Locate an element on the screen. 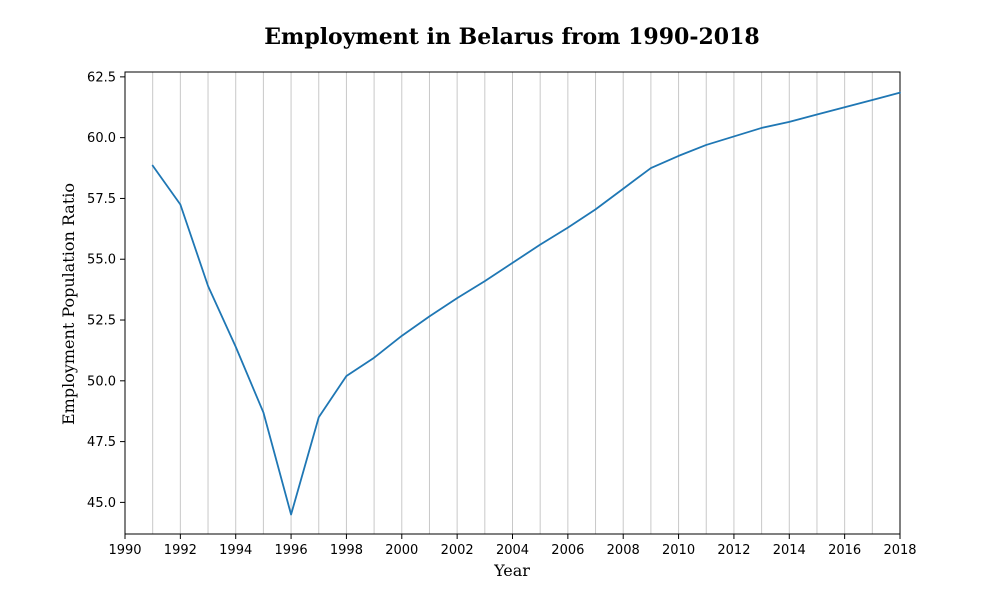 This screenshot has height=600, width=1000. y-tick-label-57.5: 57.5 is located at coordinates (101, 199).